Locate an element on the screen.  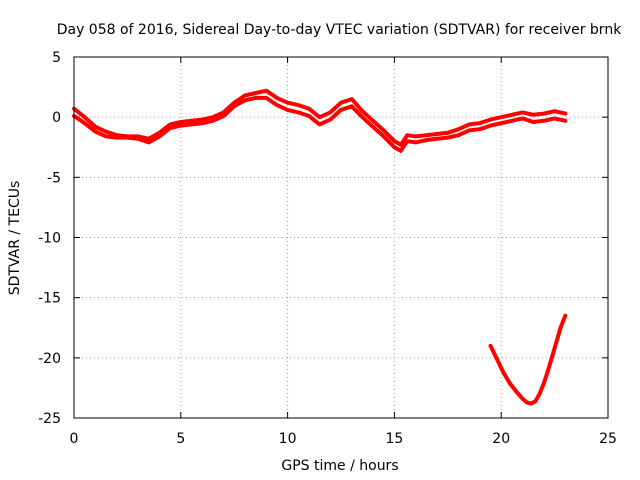
x-tick-label: 5 is located at coordinates (180, 439).